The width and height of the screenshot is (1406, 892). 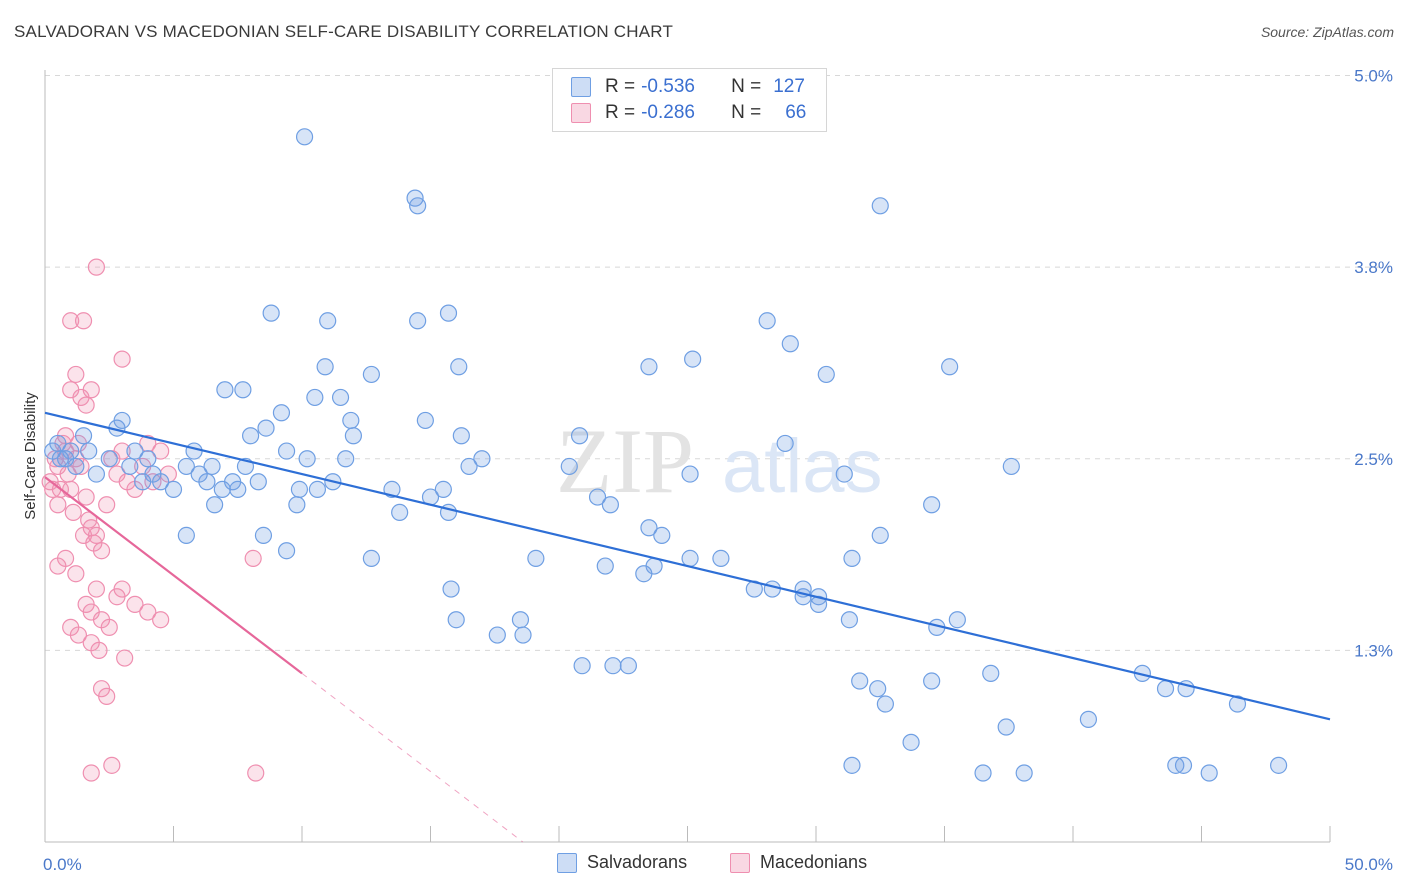 What do you see at coordinates (625, 461) in the screenshot?
I see `watermark-zip: ZIP` at bounding box center [625, 461].